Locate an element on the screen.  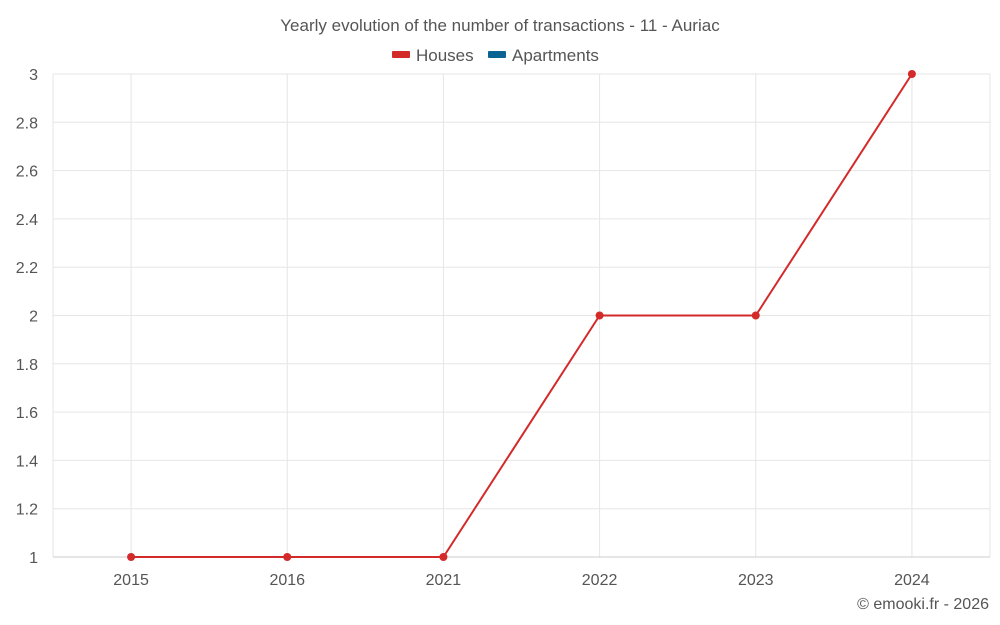
y-tick-label: 1 is located at coordinates (33, 558).